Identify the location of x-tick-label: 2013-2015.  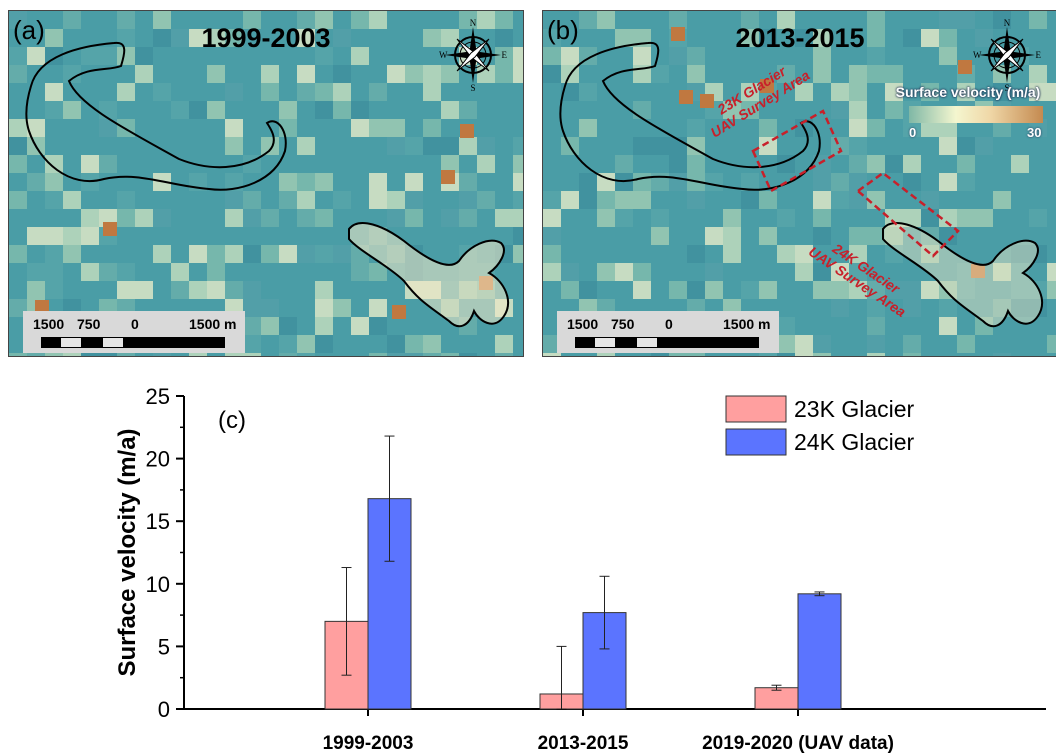
(583, 743).